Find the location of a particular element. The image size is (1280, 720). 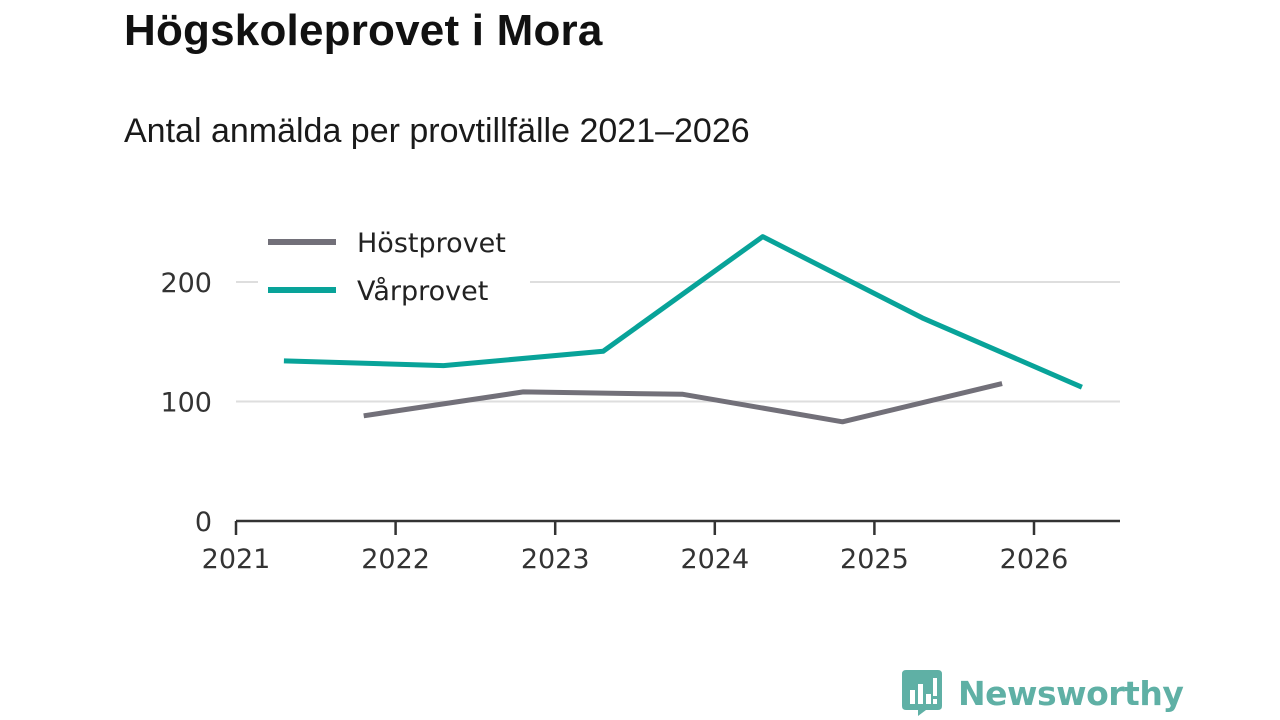

x-tick-label-2024: 2024 is located at coordinates (714, 559).